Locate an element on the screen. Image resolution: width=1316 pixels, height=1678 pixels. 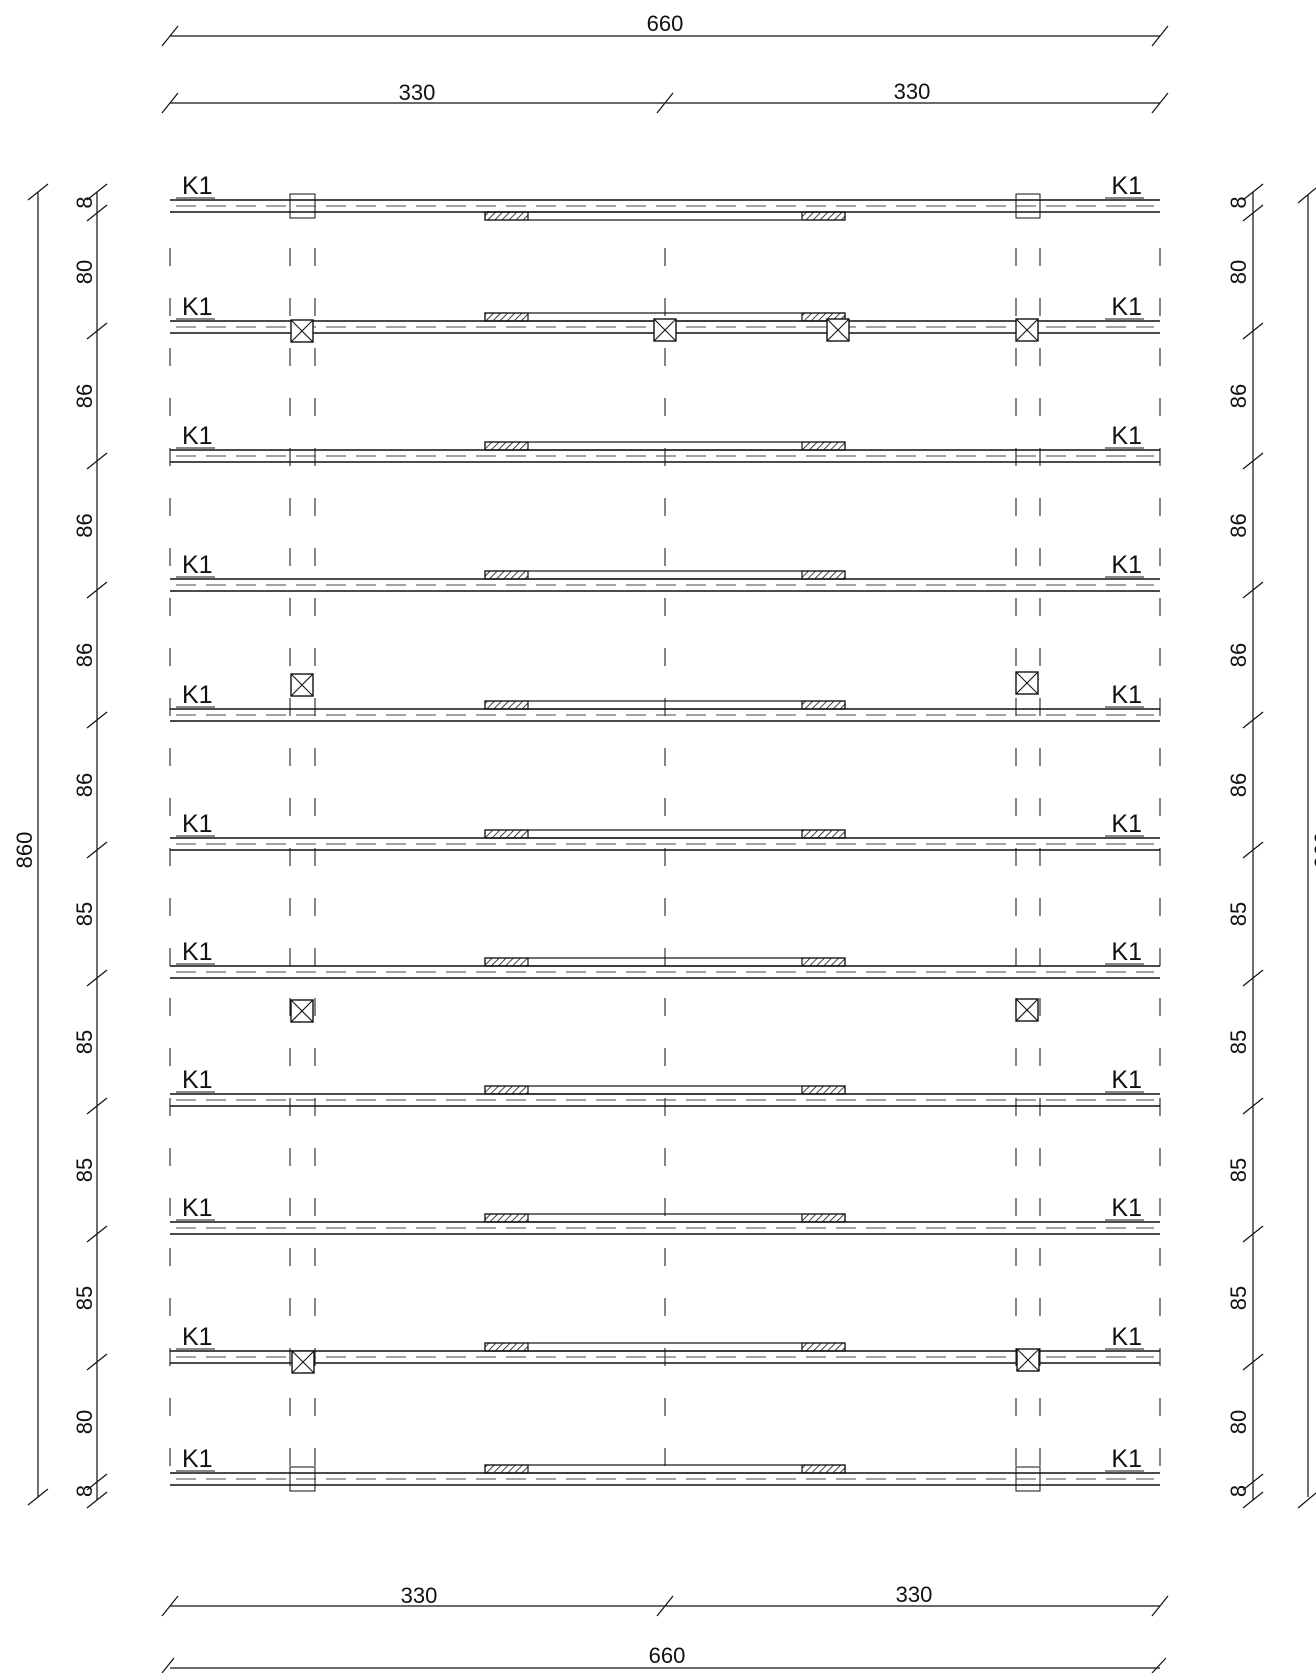
left-overall-dim: 860 is located at coordinates (24, 850).